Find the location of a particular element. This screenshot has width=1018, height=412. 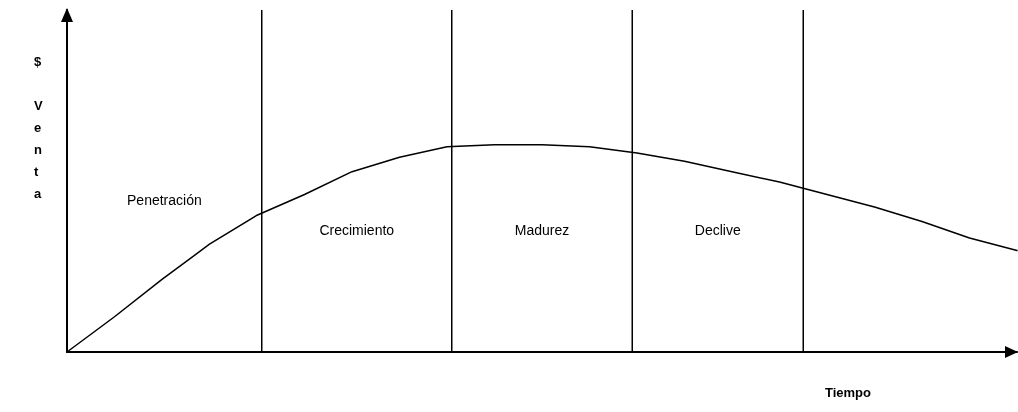

annotation: Penetración is located at coordinates (164, 200).